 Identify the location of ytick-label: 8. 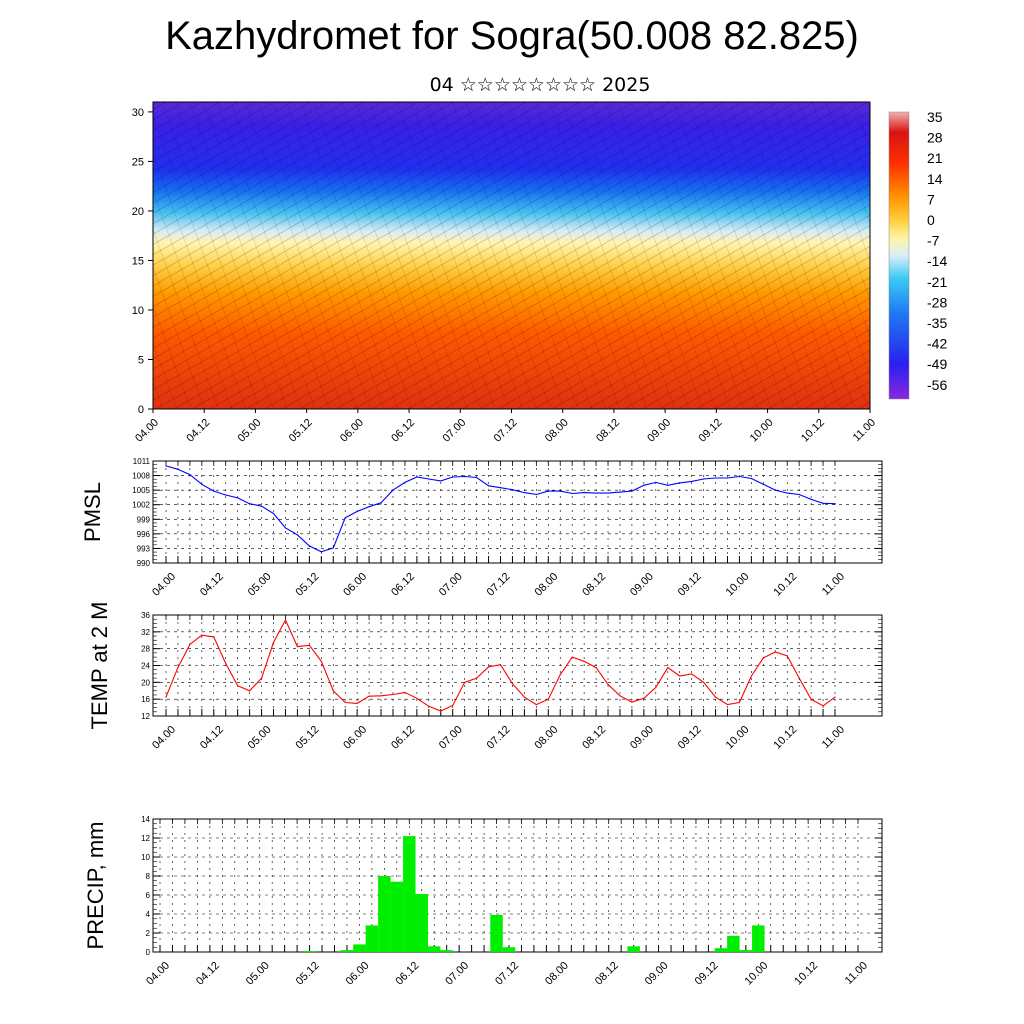
(148, 876).